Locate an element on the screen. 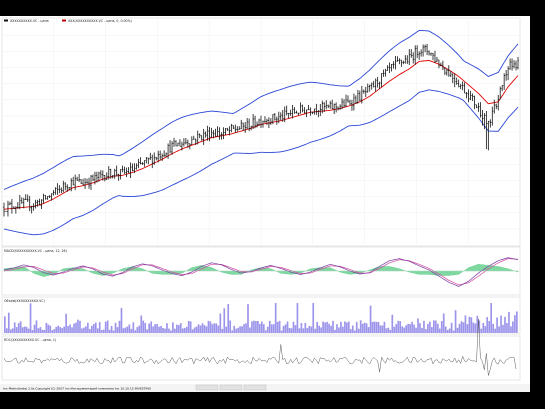 The image size is (545, 409). volume-legend-label: Объём(XXXXXXXXXX.VC) is located at coordinates (24, 301).